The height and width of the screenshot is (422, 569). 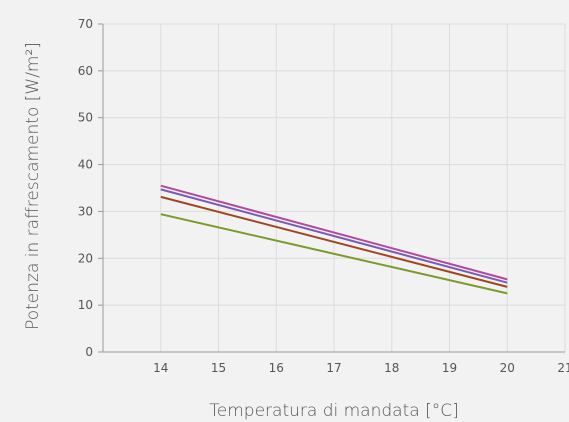 What do you see at coordinates (85, 305) in the screenshot?
I see `y-tick-label: 10` at bounding box center [85, 305].